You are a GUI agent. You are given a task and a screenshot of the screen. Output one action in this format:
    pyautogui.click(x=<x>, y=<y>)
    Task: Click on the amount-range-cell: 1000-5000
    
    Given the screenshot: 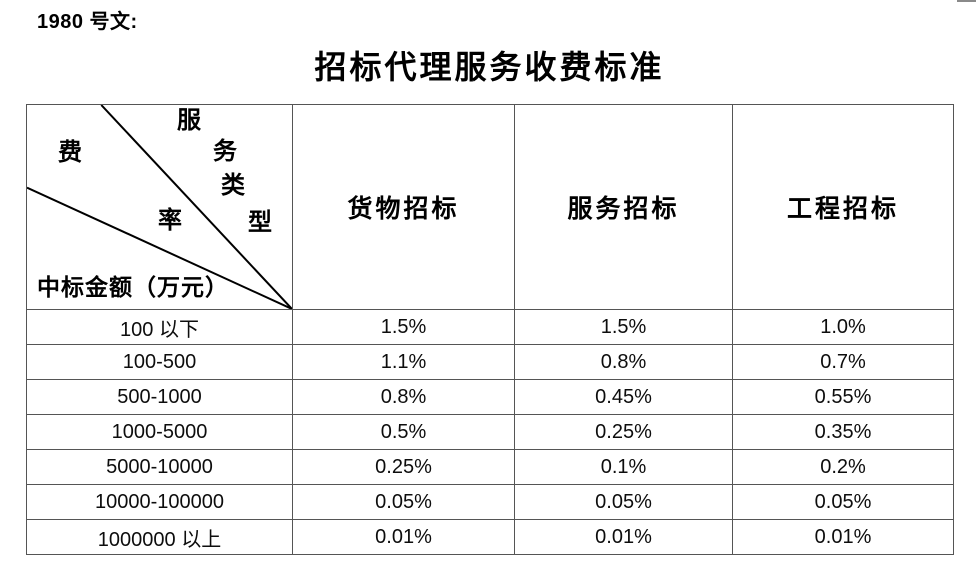 What is the action you would take?
    pyautogui.click(x=159, y=432)
    